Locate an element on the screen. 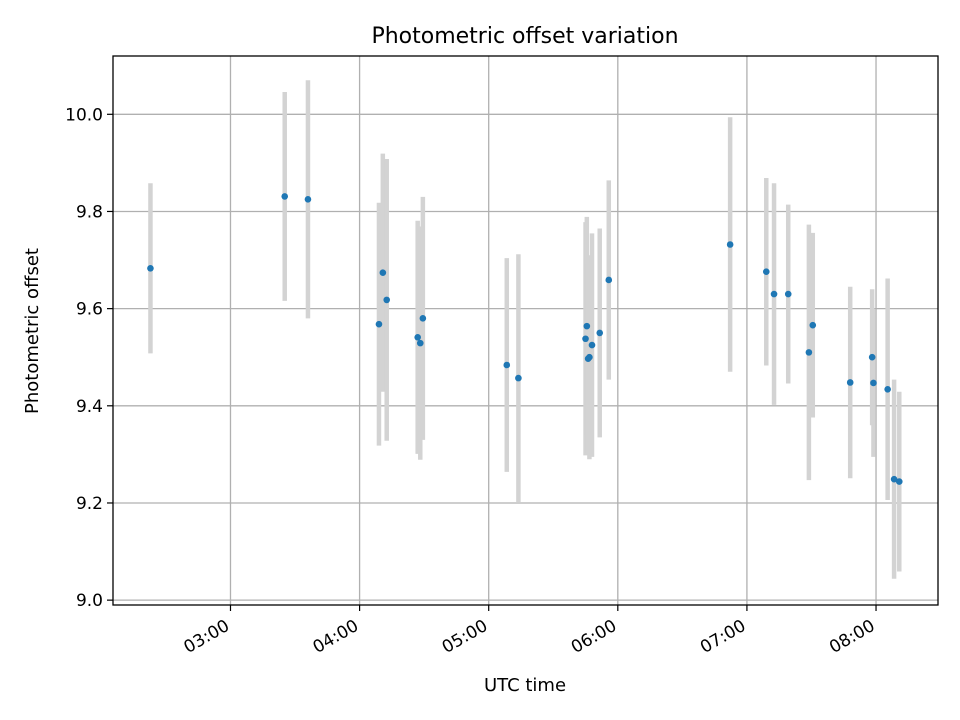  y-tick-label: 9.8 is located at coordinates (89, 212).